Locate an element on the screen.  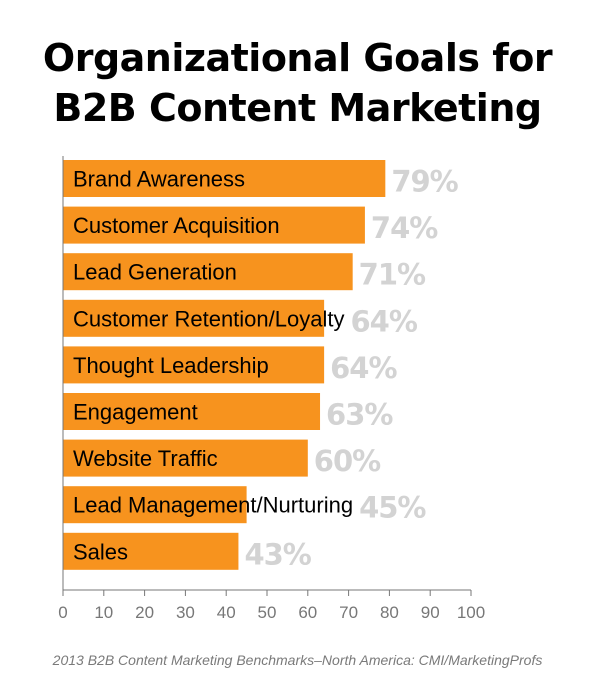
bar-category-label: Sales is located at coordinates (100, 551).